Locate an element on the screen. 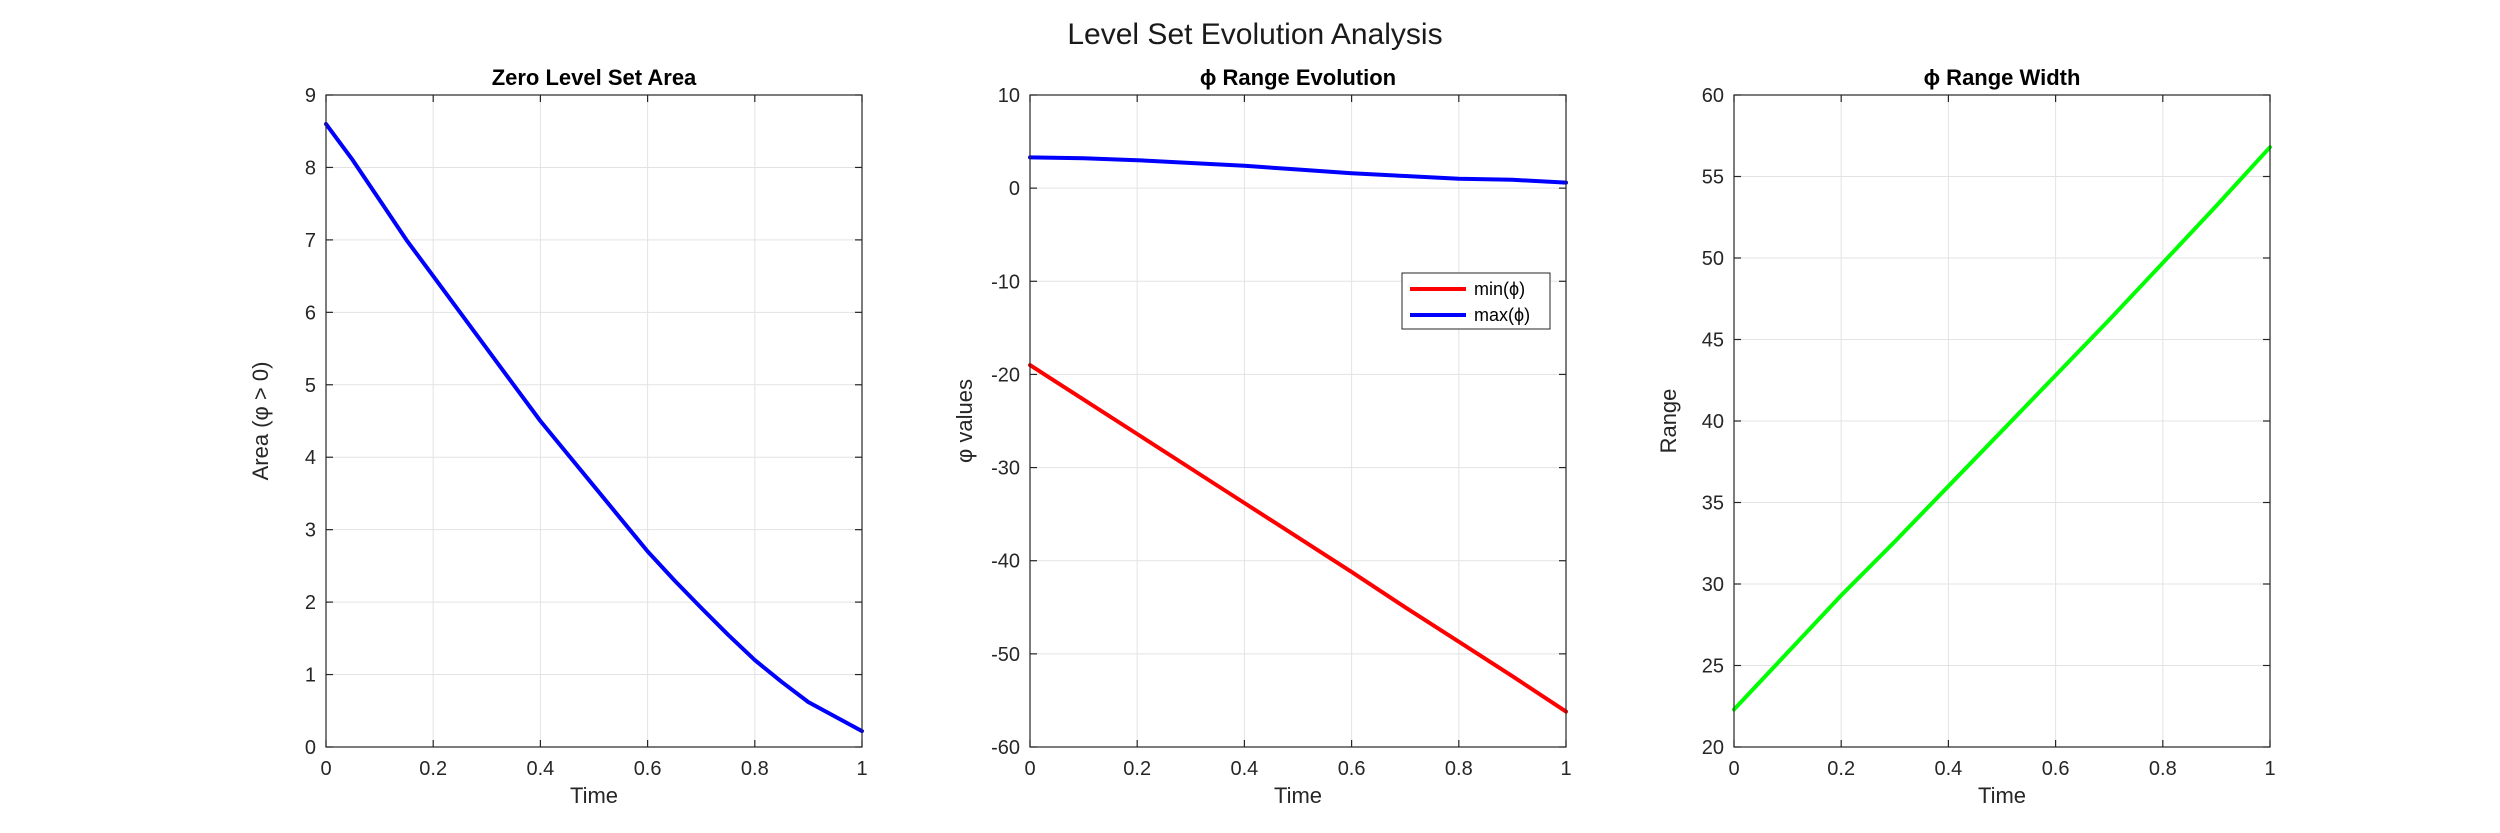 The height and width of the screenshot is (833, 2500). axes-title: ϕ Range Evolution is located at coordinates (1298, 77).